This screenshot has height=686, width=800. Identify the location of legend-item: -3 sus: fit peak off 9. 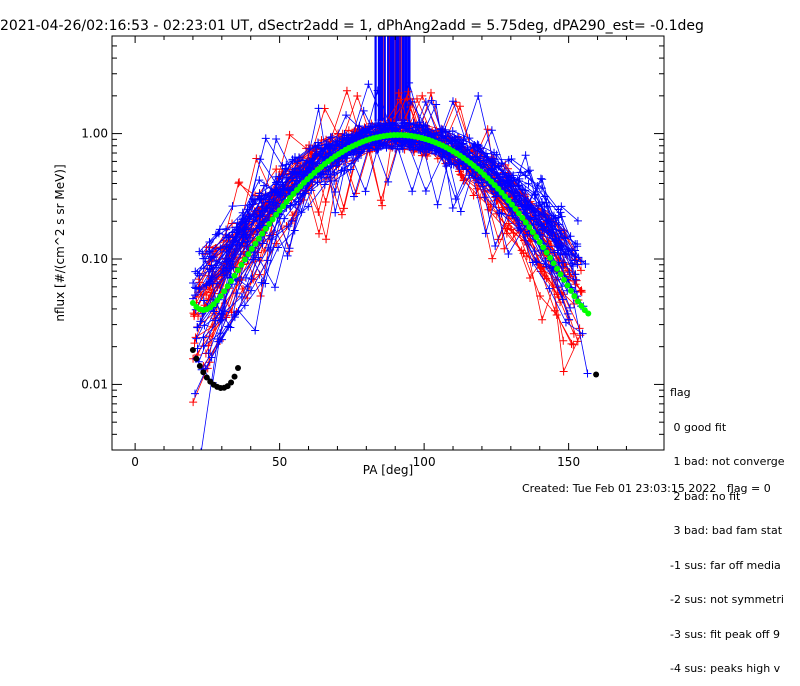
(725, 634).